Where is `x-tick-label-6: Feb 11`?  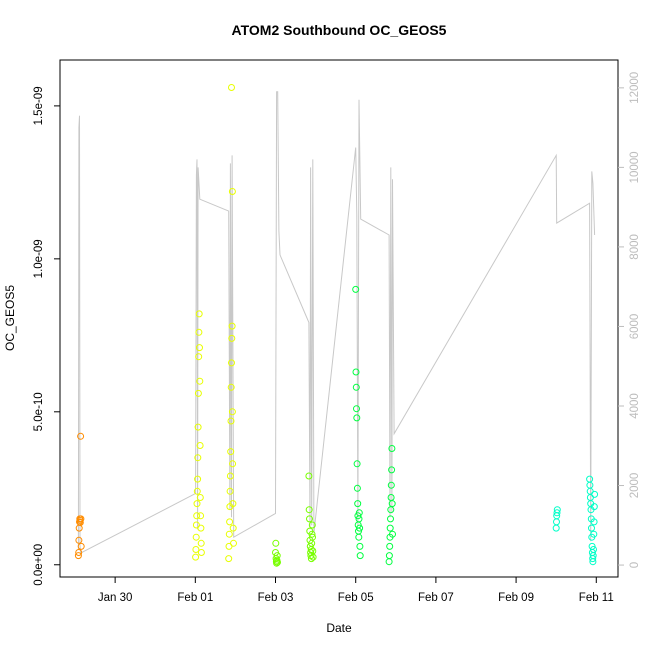 x-tick-label-6: Feb 11 is located at coordinates (596, 598).